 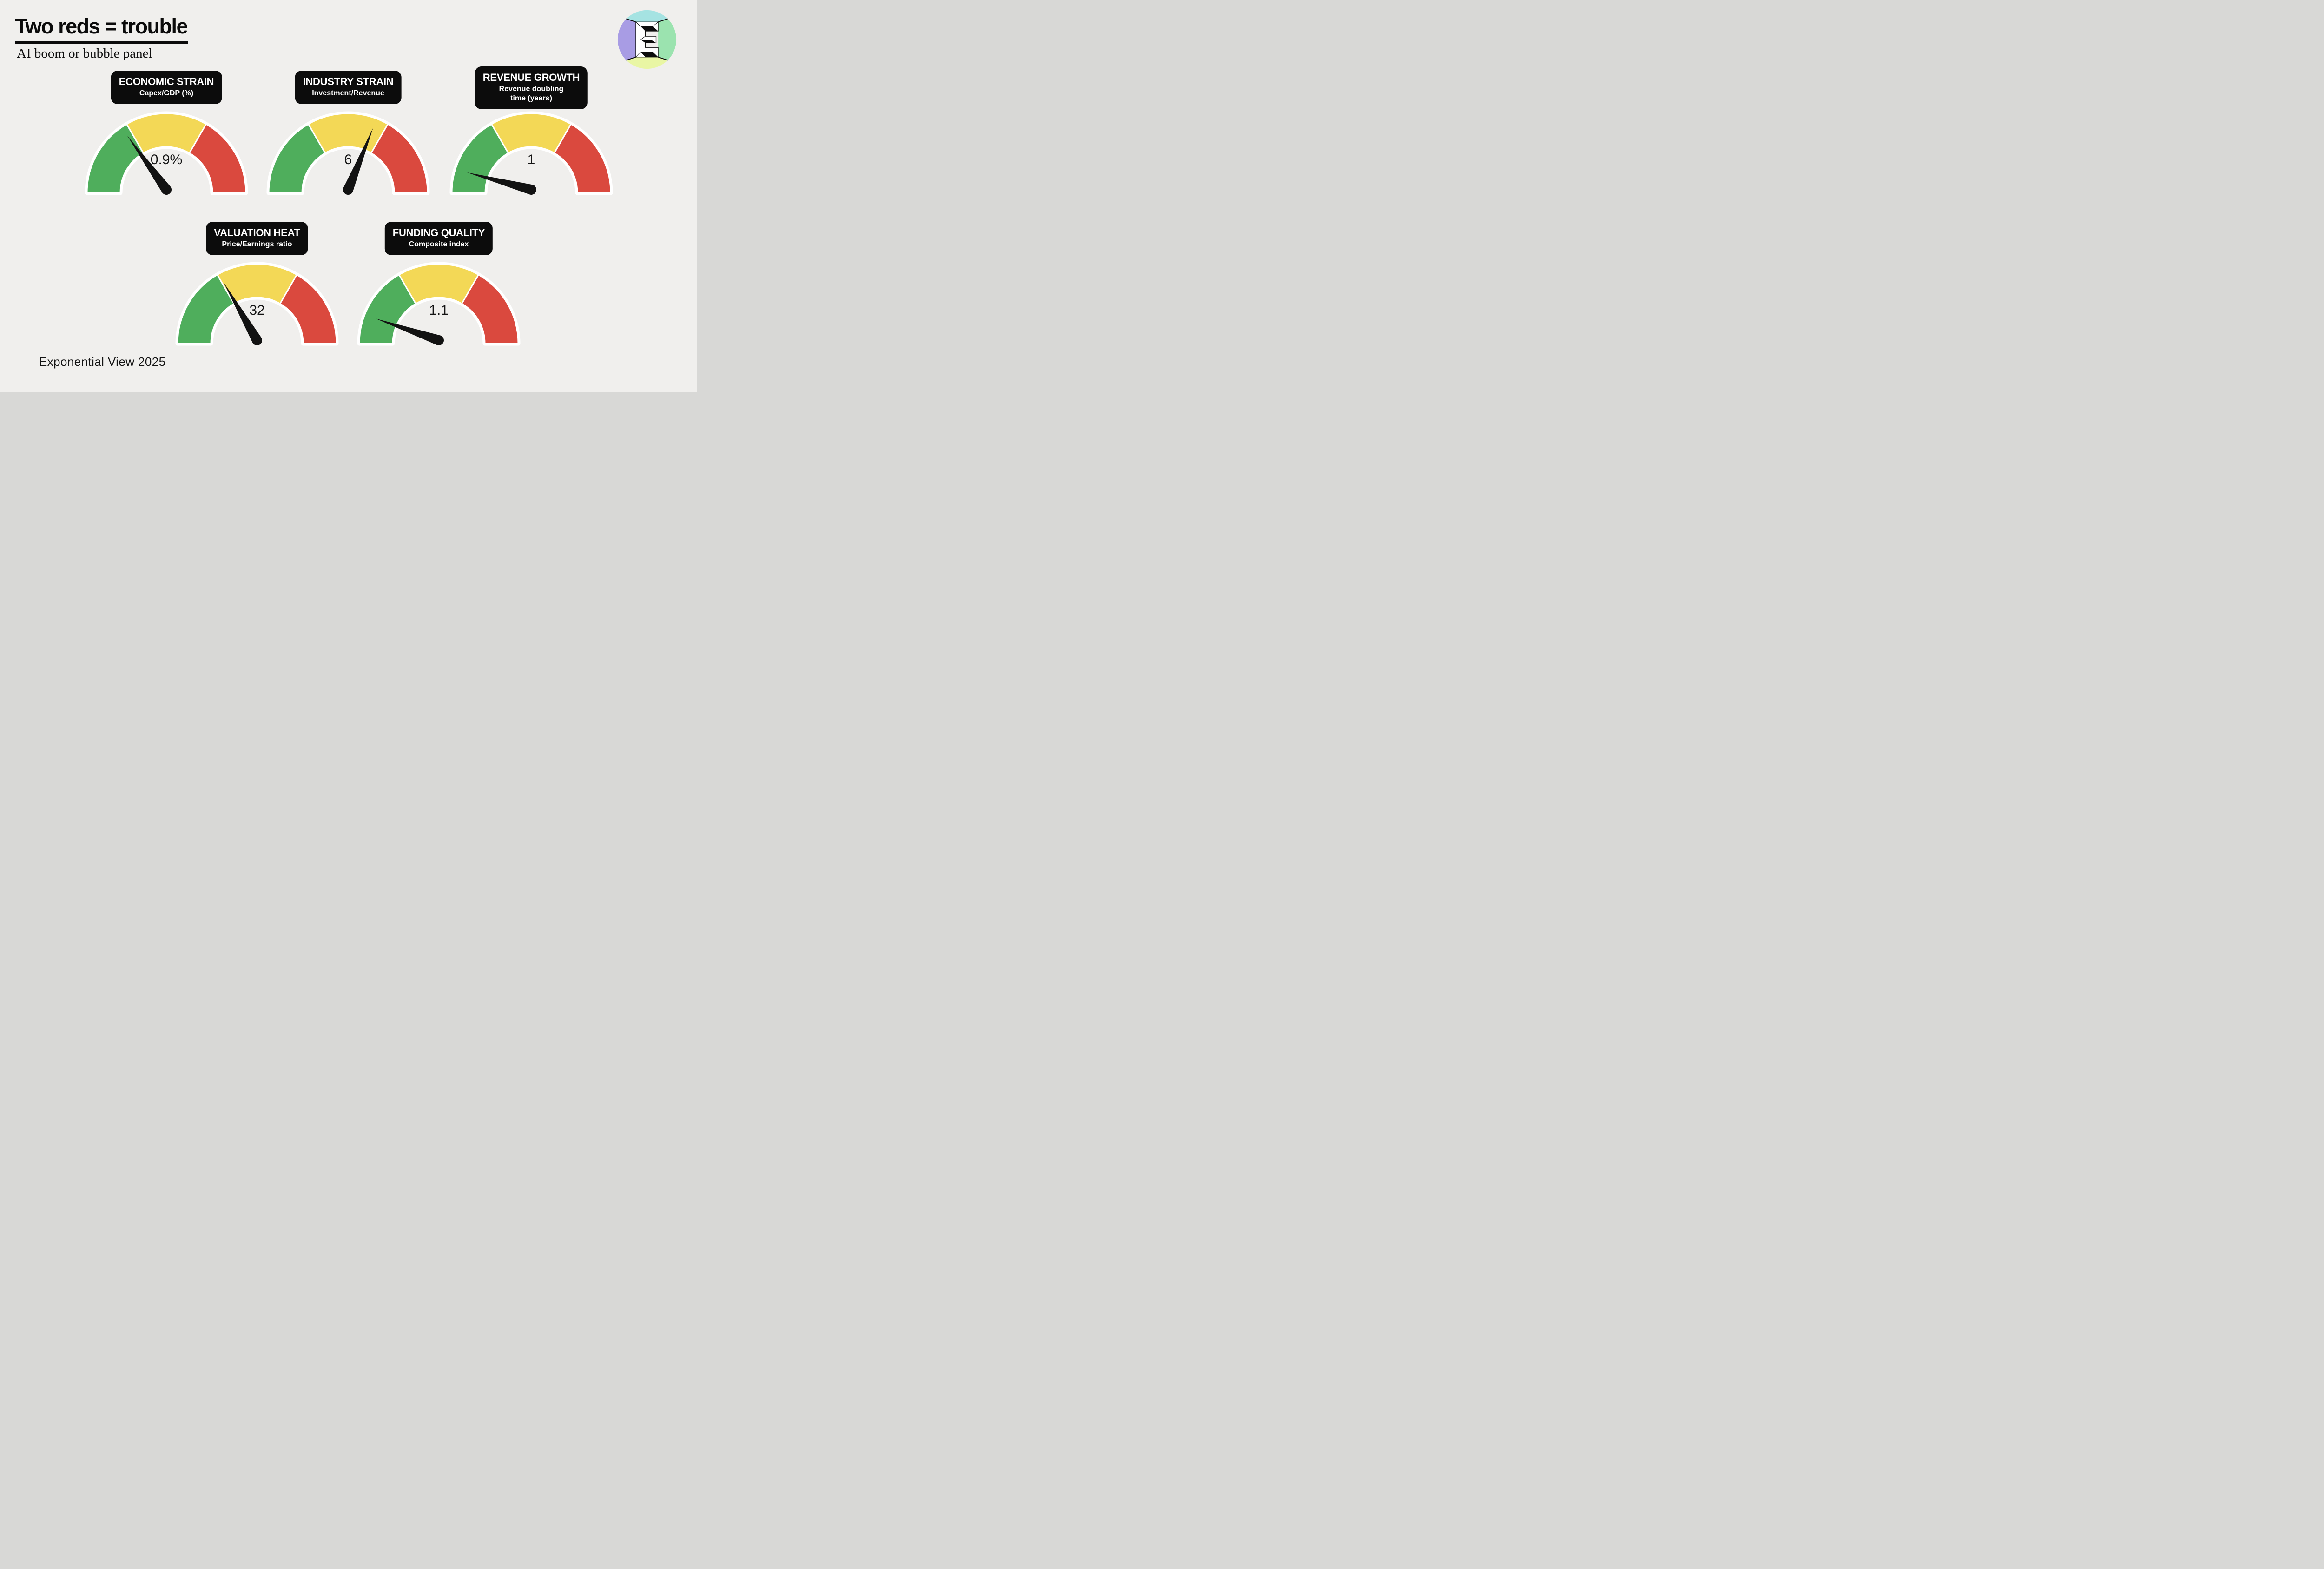 What do you see at coordinates (256, 310) in the screenshot?
I see `gauge-value: 32` at bounding box center [256, 310].